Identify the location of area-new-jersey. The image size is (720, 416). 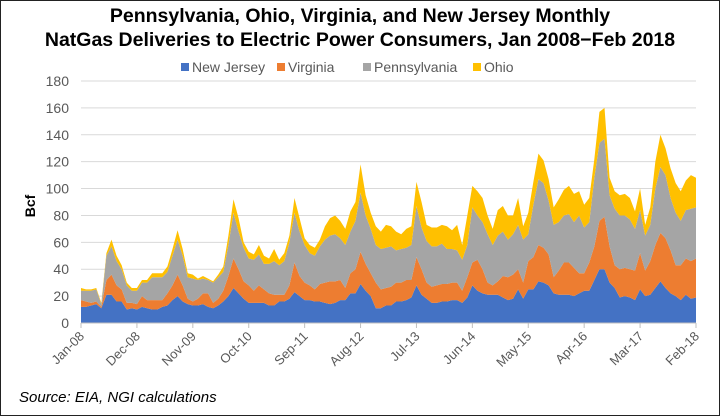
(388, 296).